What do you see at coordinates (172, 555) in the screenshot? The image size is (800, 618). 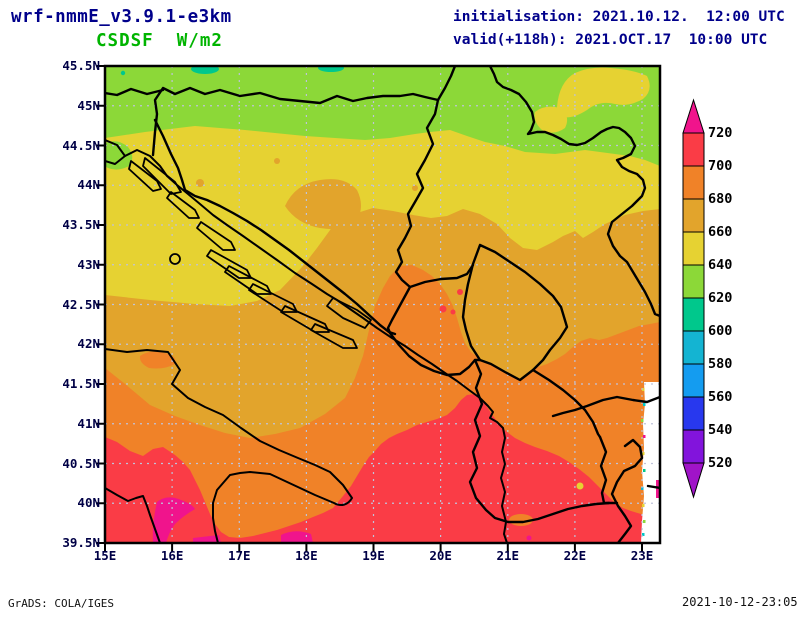 I see `lon-label: 16E` at bounding box center [172, 555].